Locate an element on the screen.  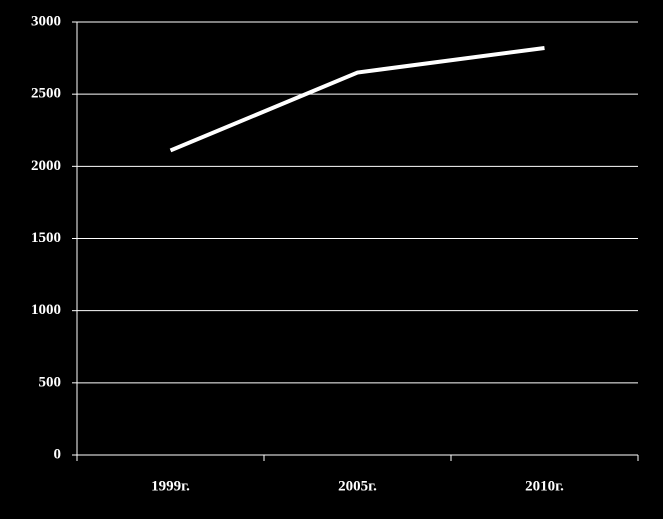
x-tick-label: 2005г. is located at coordinates (357, 486).